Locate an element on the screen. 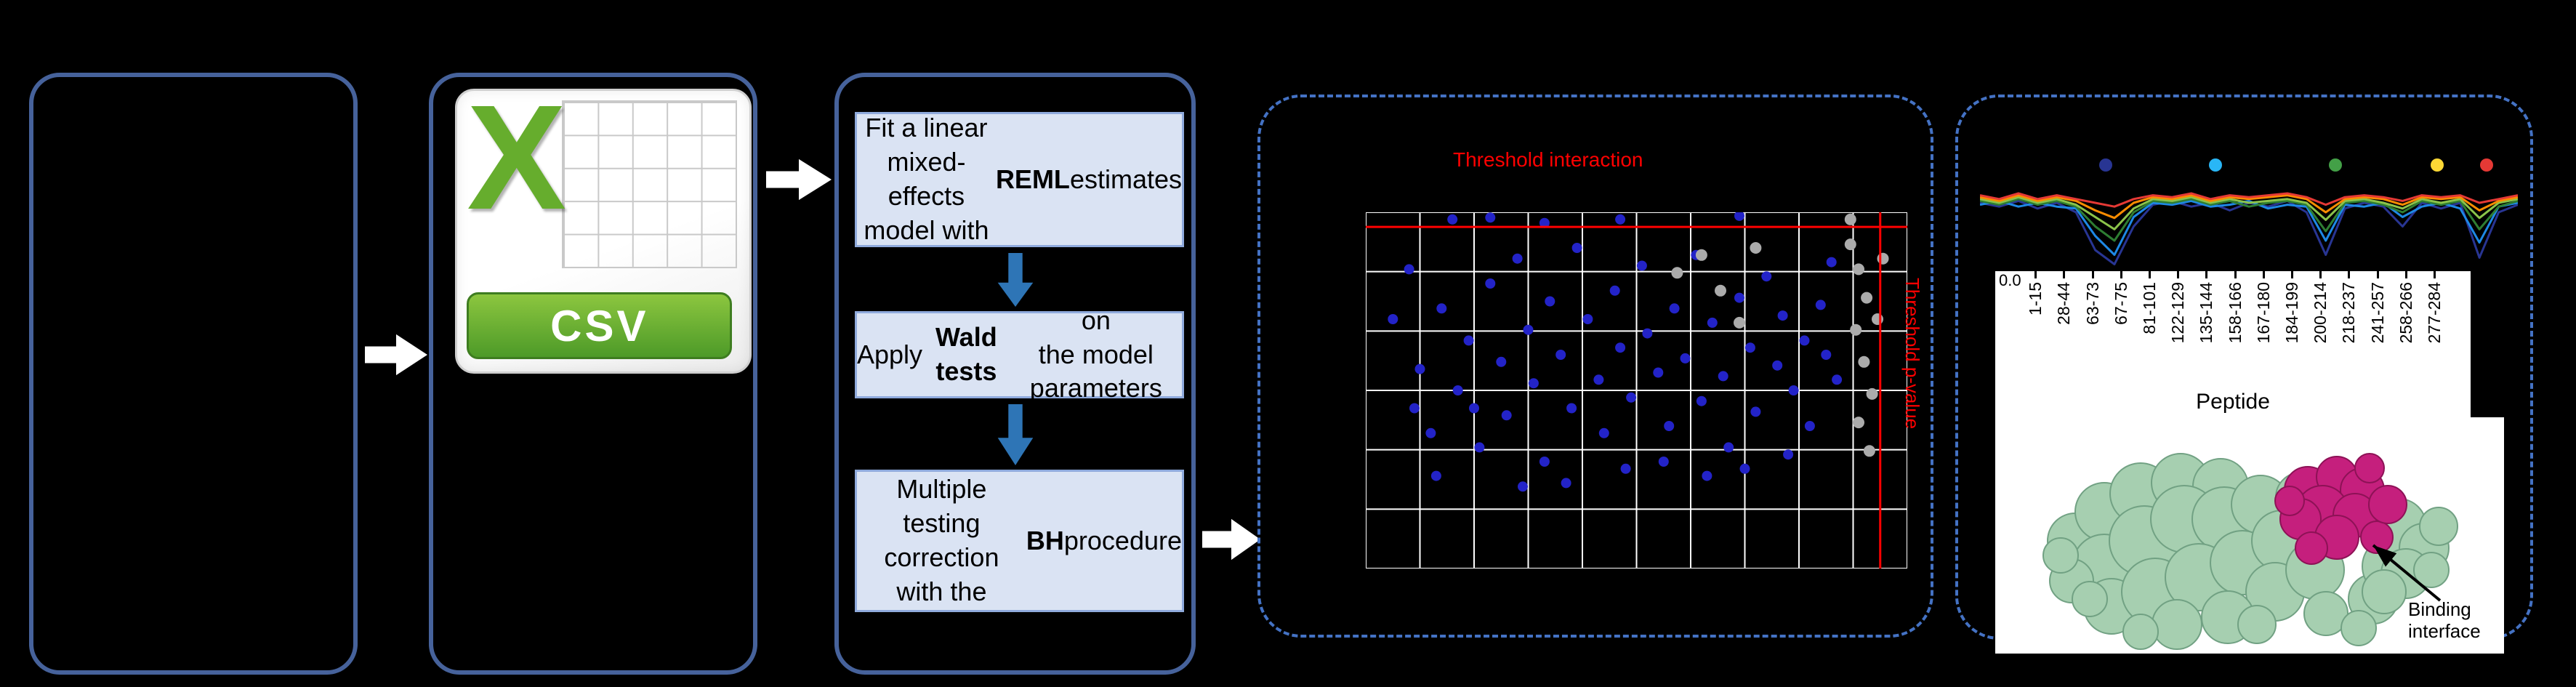 The height and width of the screenshot is (687, 2576). csv-panel: X CSV is located at coordinates (593, 374).